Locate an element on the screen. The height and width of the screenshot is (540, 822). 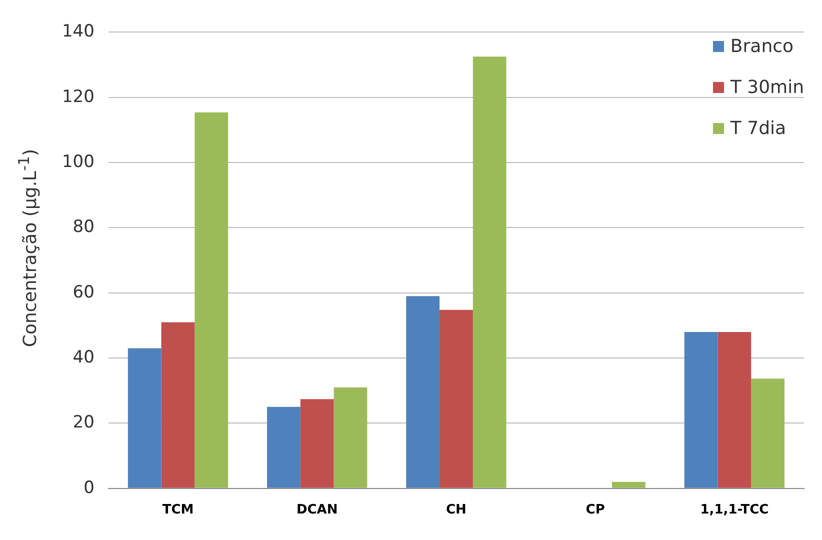
x-tick-label: TCM is located at coordinates (178, 510).